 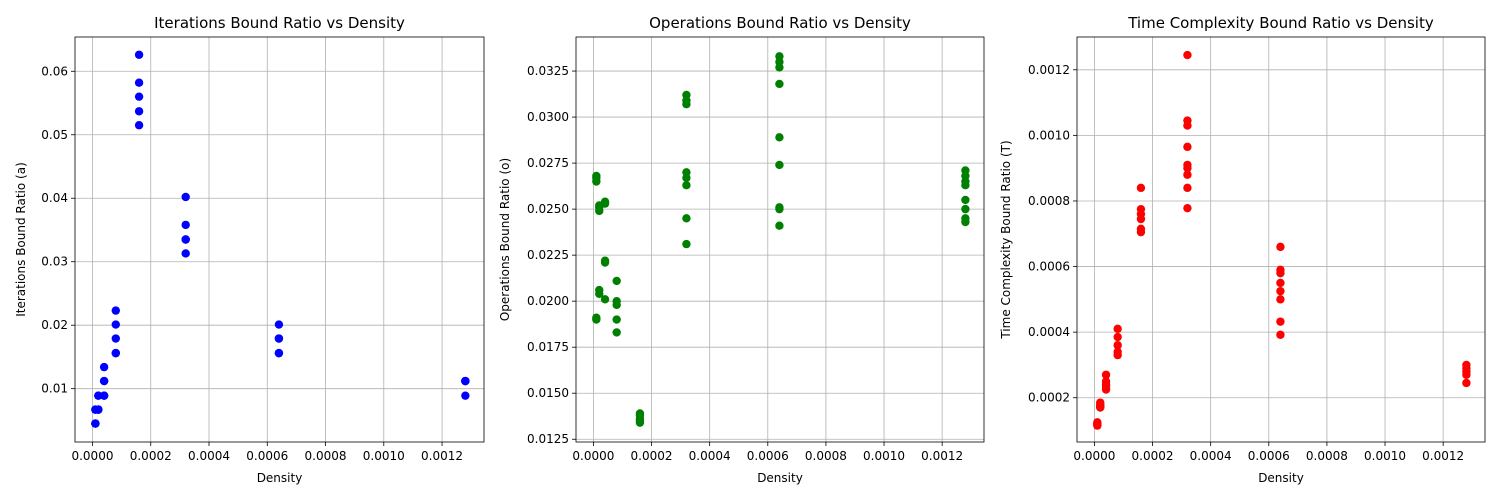 I want to click on y-tick-label: 0.01, so click(x=54, y=389).